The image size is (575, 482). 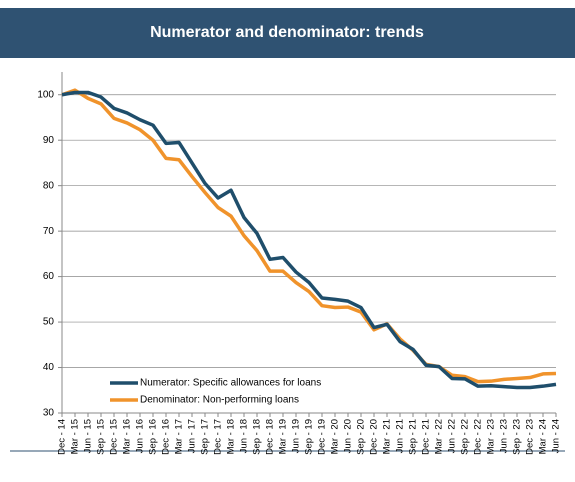 I want to click on x-tick-label: Mar - 21, so click(x=387, y=436).